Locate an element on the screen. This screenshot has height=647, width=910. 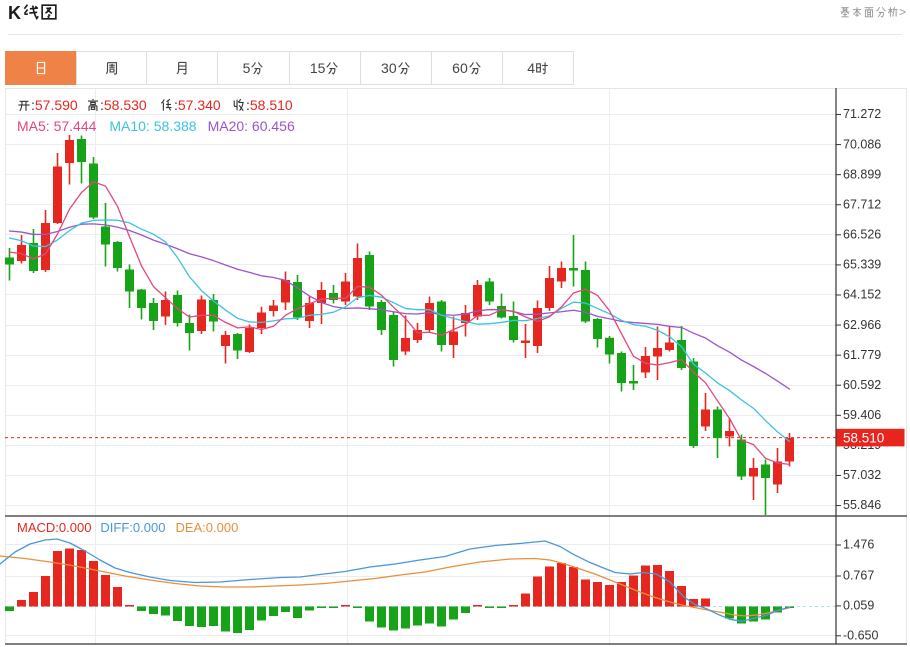
svg-text: 64.152 is located at coordinates (862, 295).